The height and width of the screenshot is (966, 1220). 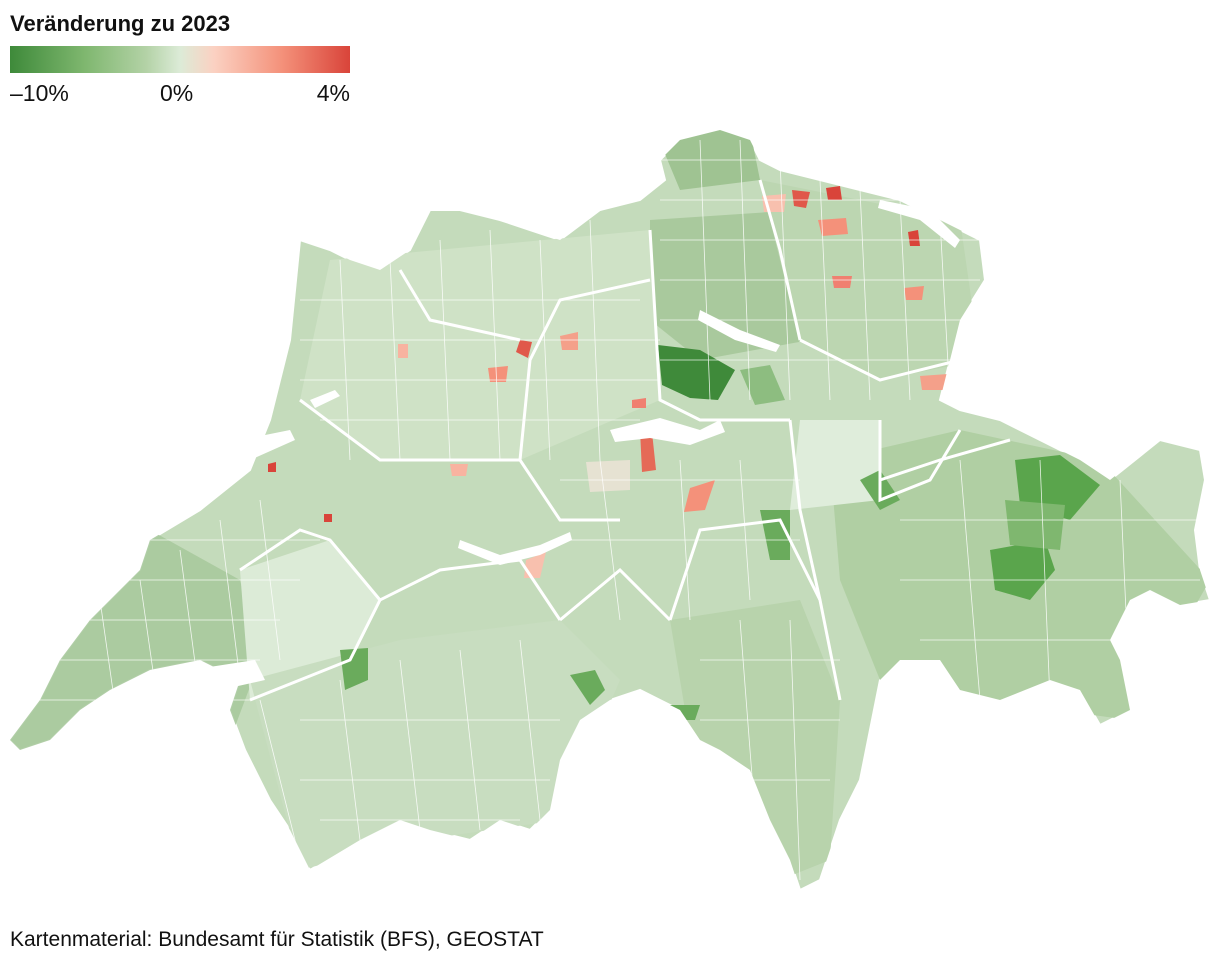 What do you see at coordinates (730, 285) in the screenshot?
I see `region-zurich` at bounding box center [730, 285].